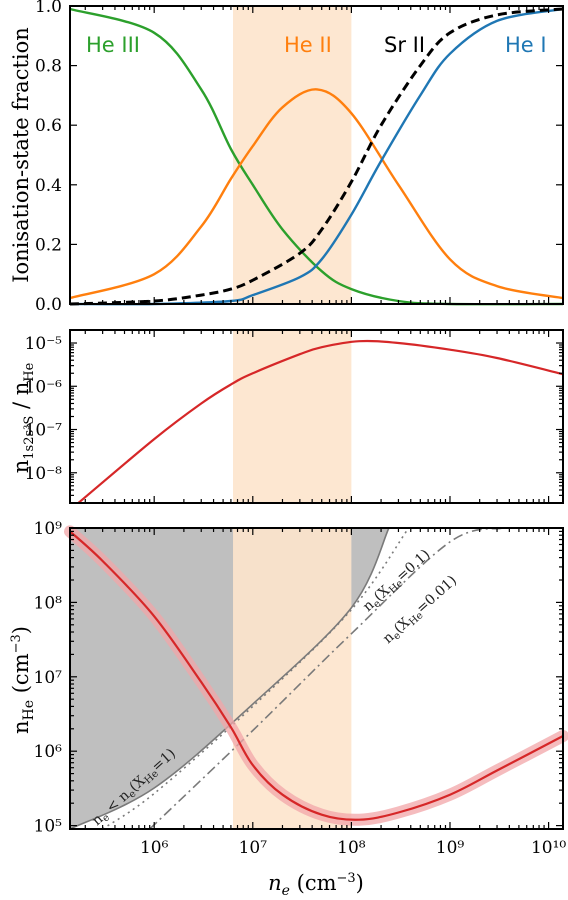  Describe the element at coordinates (44, 387) in the screenshot. I see `y-tick-label: 10⁻⁶` at that location.